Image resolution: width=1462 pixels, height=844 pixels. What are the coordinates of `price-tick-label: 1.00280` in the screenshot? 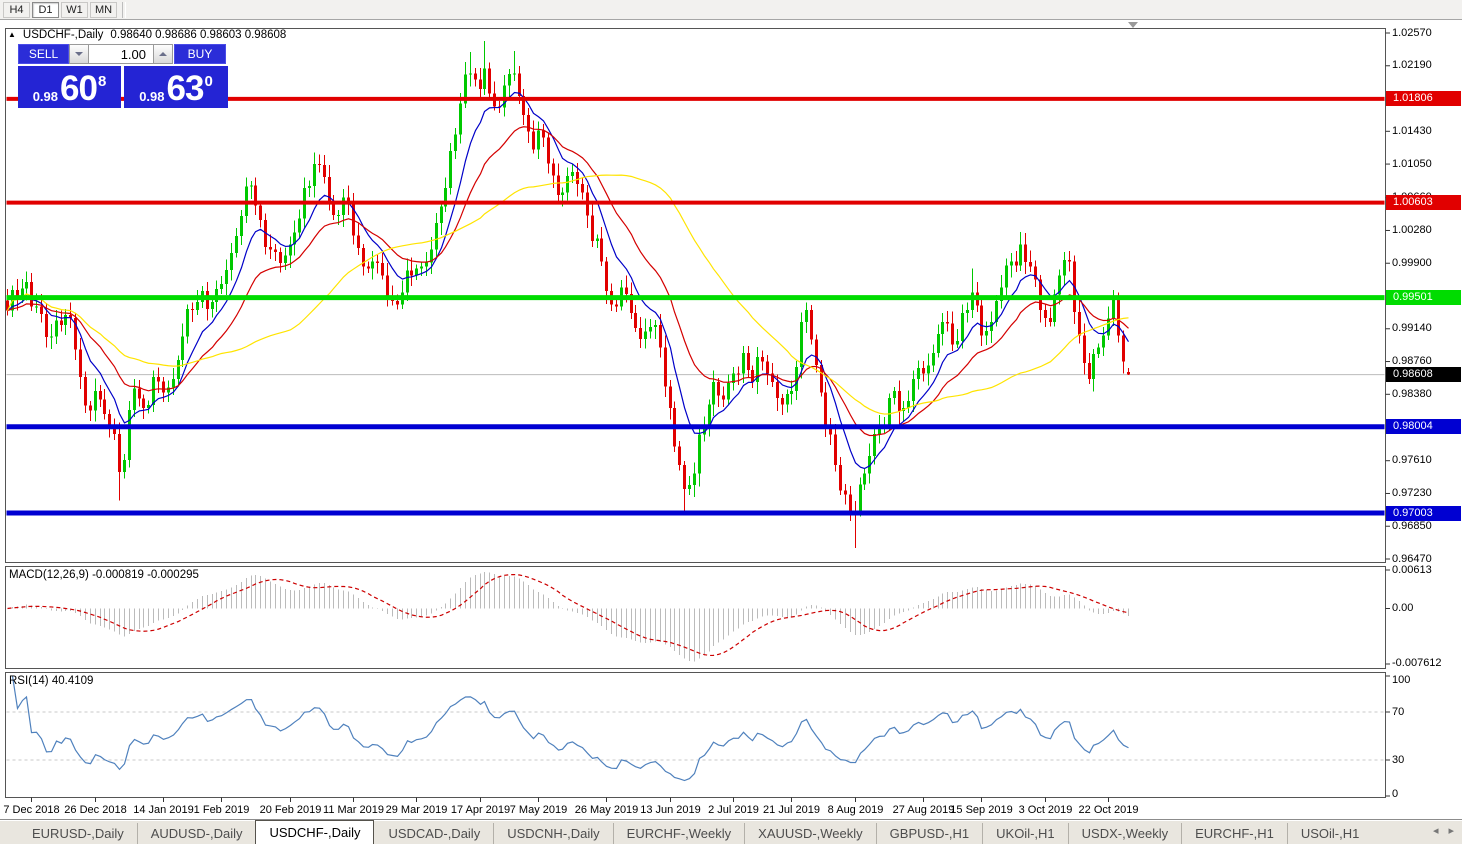 It's located at (1412, 229).